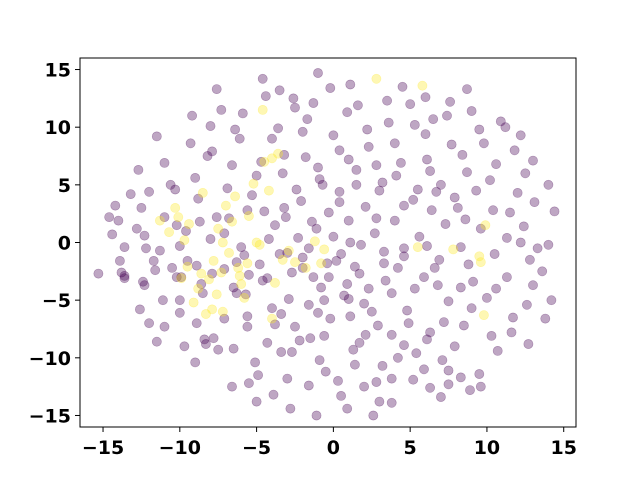 The width and height of the screenshot is (640, 480). I want to click on x-tick-label: −15, so click(103, 448).